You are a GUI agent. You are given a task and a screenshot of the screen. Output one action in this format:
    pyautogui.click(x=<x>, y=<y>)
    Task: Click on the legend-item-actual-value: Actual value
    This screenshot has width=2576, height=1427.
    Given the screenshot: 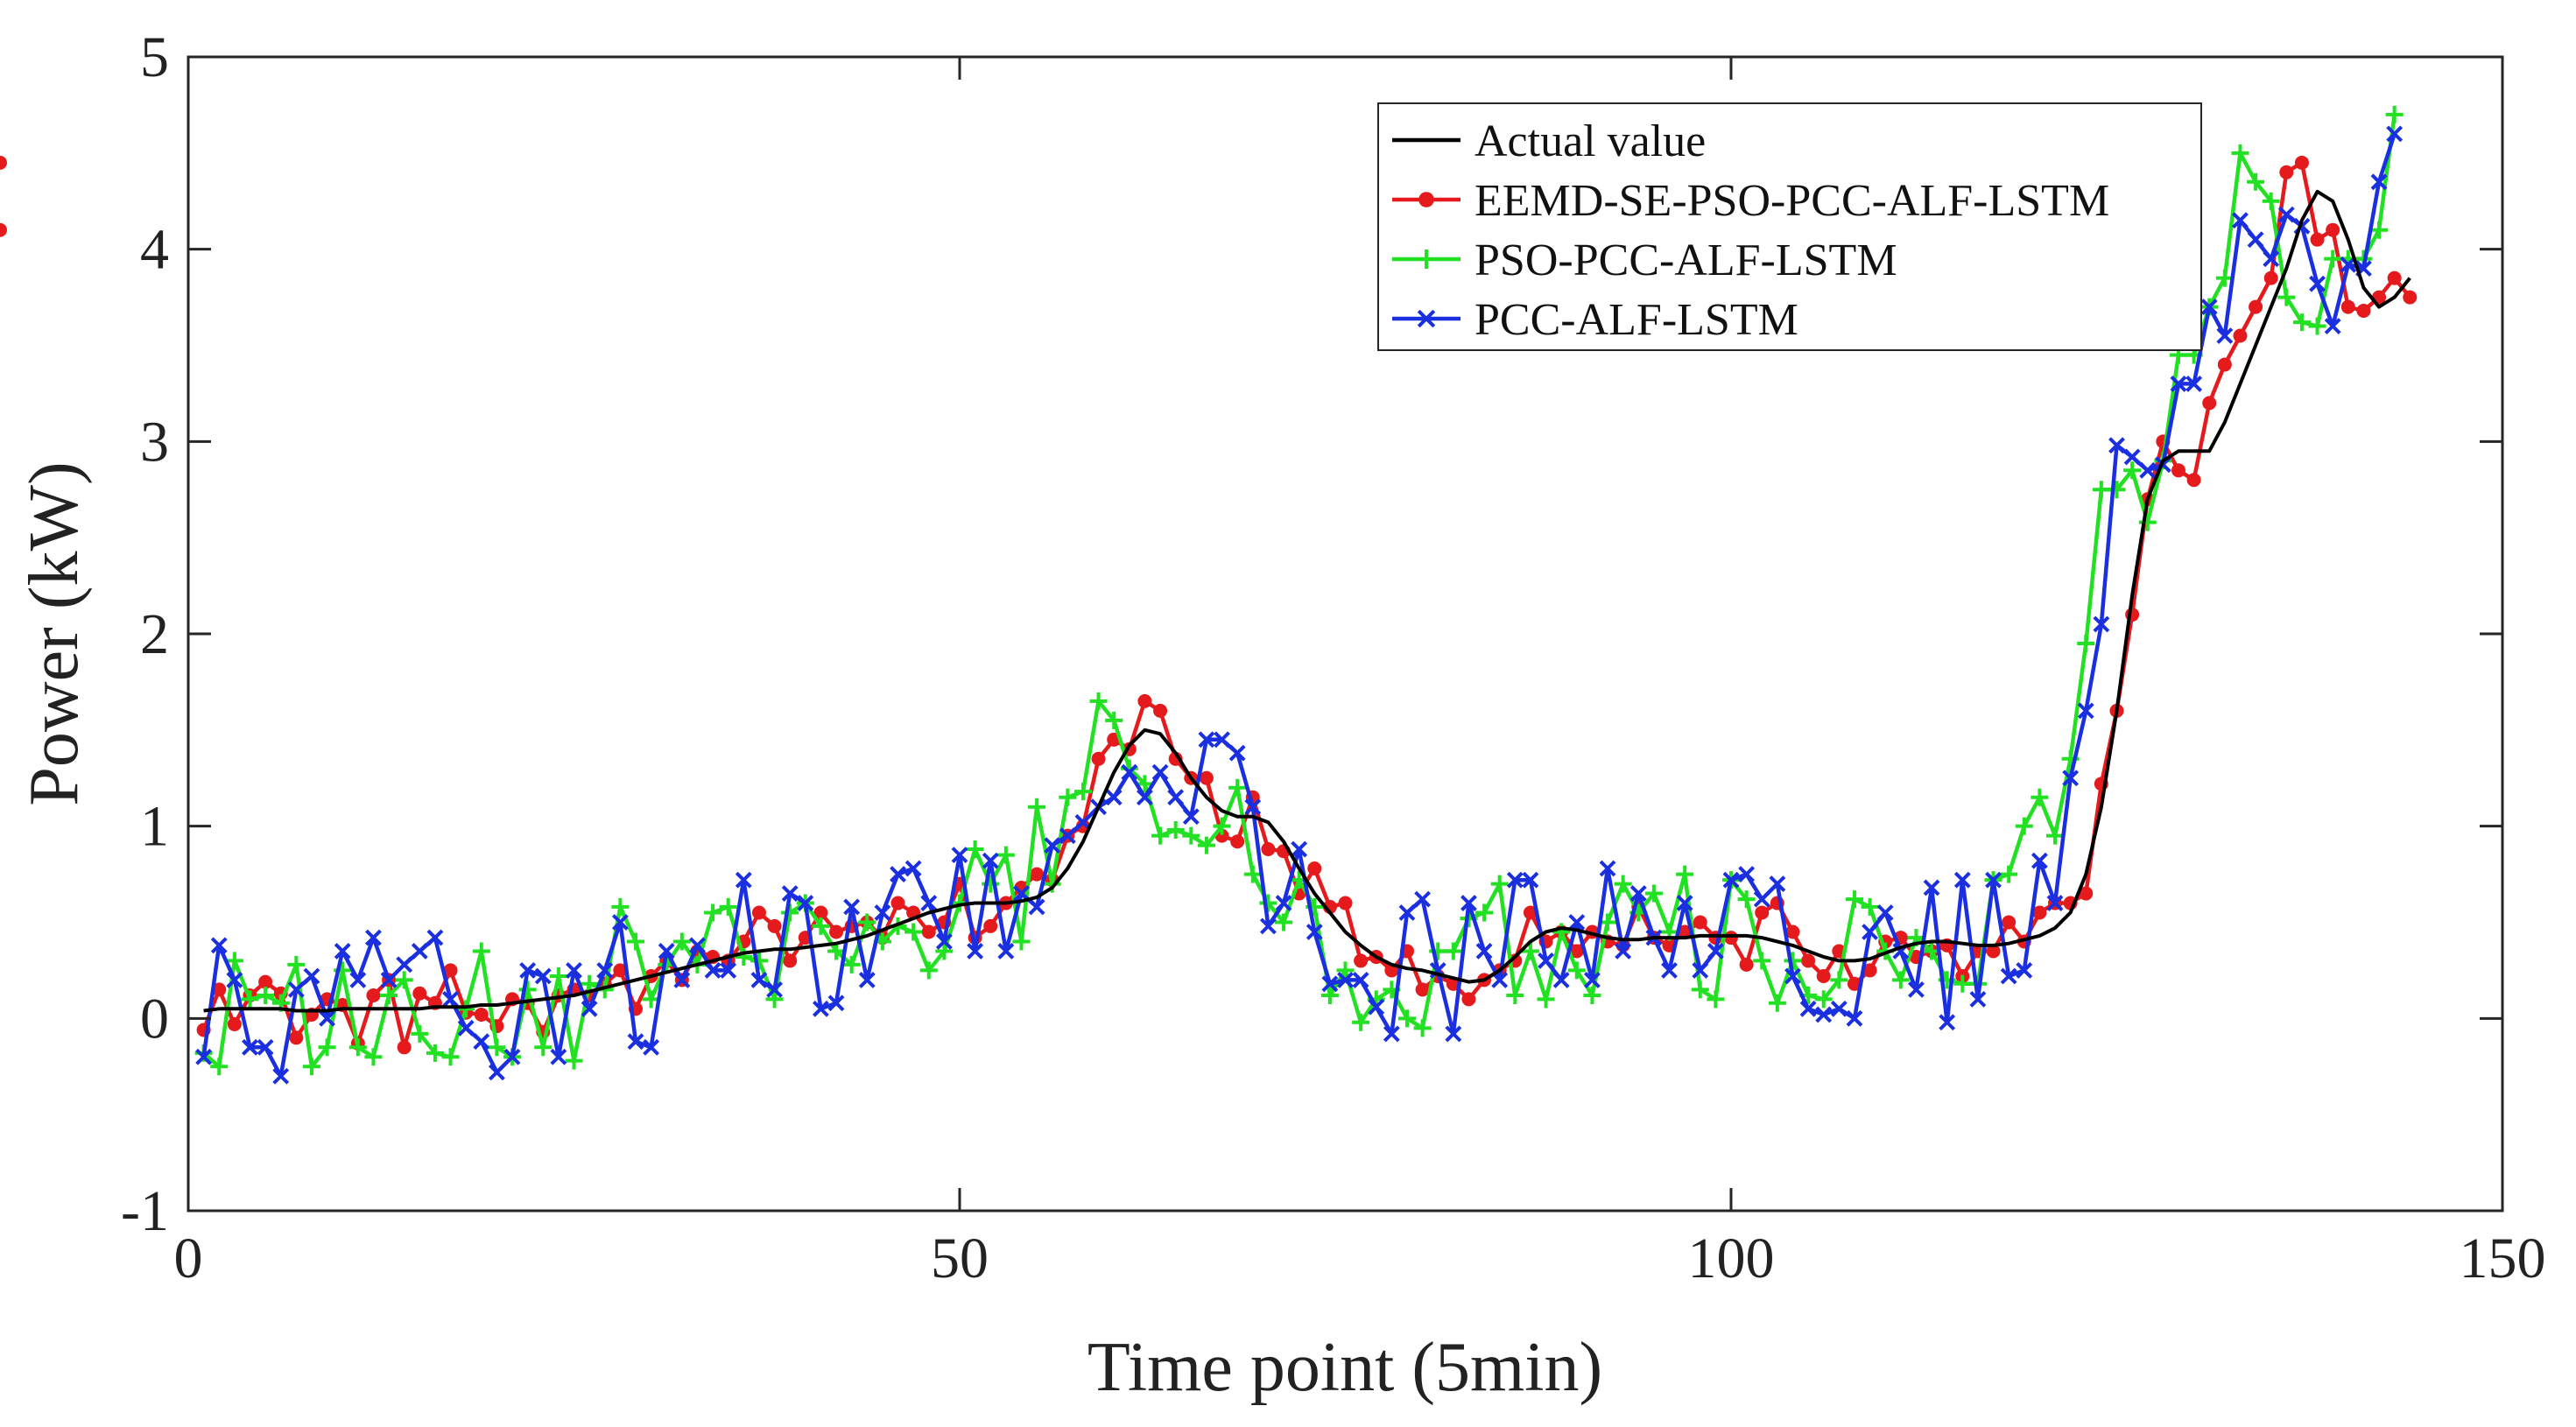 What is the action you would take?
    pyautogui.click(x=1549, y=141)
    